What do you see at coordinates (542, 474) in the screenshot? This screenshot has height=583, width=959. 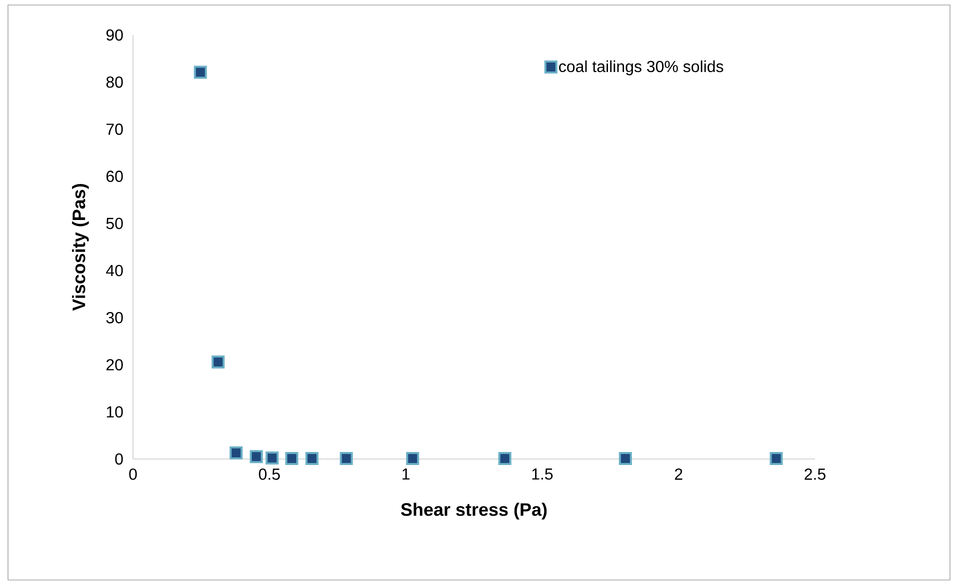 I see `x-tick-label: 1.5` at bounding box center [542, 474].